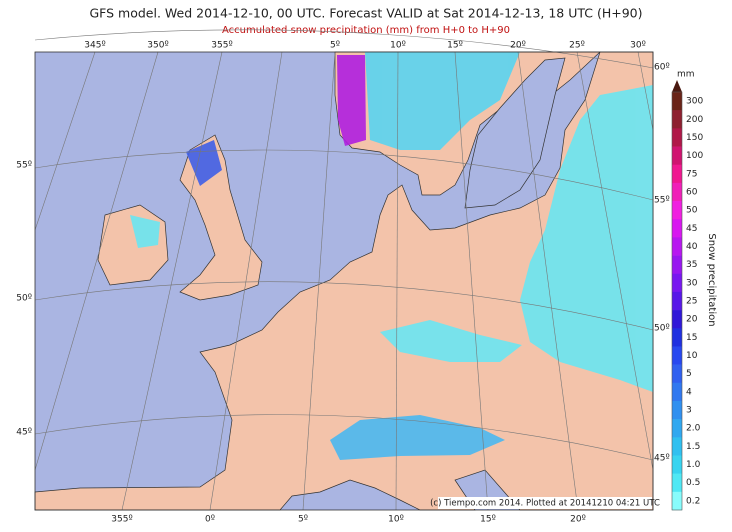 Image resolution: width=732 pixels, height=532 pixels. I want to click on colorbar-label: 150, so click(694, 138).